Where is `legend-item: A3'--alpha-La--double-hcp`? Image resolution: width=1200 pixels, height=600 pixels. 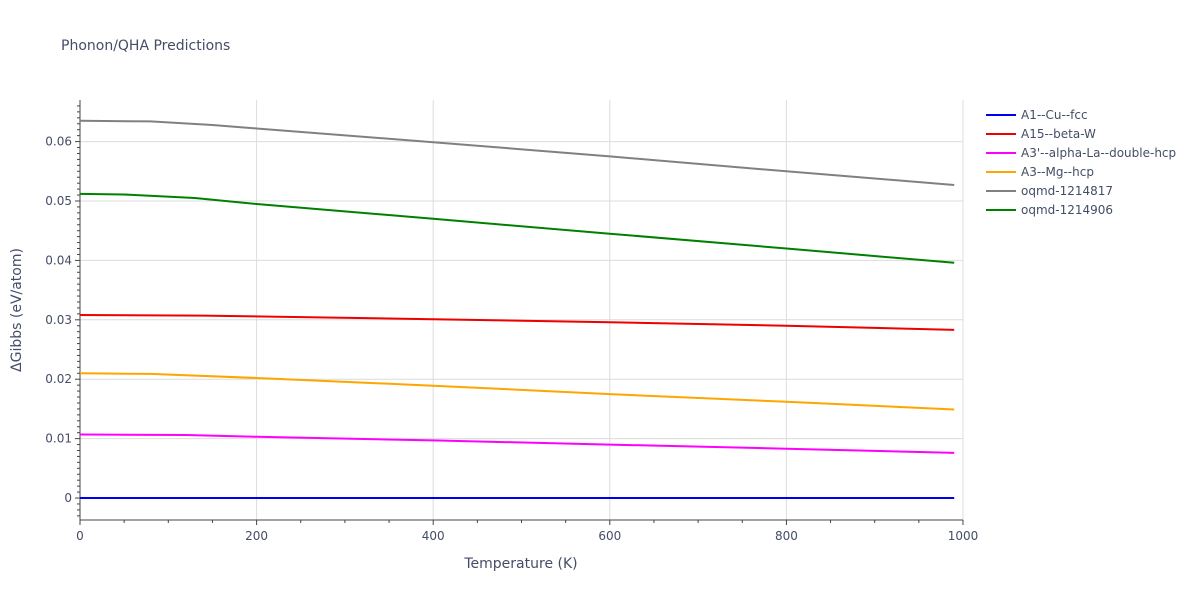 legend-item: A3'--alpha-La--double-hcp is located at coordinates (1081, 153).